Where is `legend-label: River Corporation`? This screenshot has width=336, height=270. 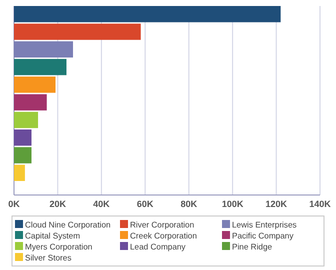
legend-label: River Corporation is located at coordinates (162, 225).